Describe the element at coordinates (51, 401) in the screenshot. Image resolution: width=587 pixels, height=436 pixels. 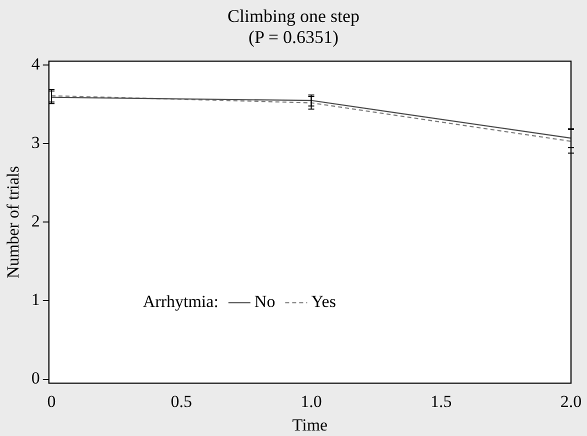
I see `x-tick-label: 0` at that location.